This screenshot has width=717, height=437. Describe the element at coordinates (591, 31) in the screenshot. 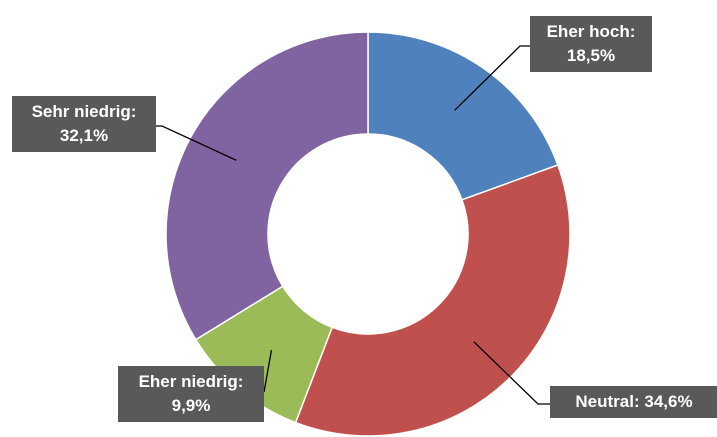

I see `data-label-eher-hoch-name: Eher hoch:` at that location.